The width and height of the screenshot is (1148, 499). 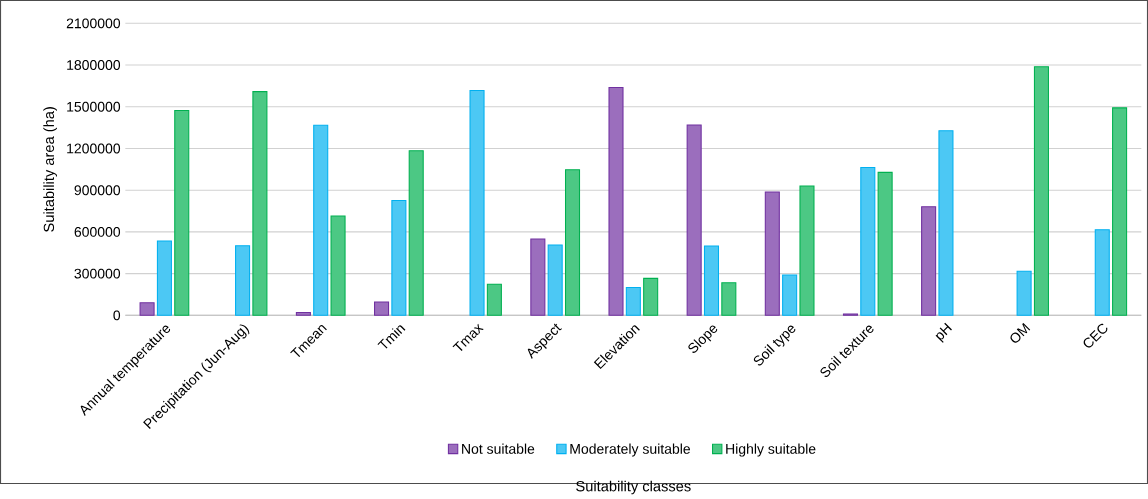 I want to click on y-tick-label: 600000, so click(x=97, y=232).